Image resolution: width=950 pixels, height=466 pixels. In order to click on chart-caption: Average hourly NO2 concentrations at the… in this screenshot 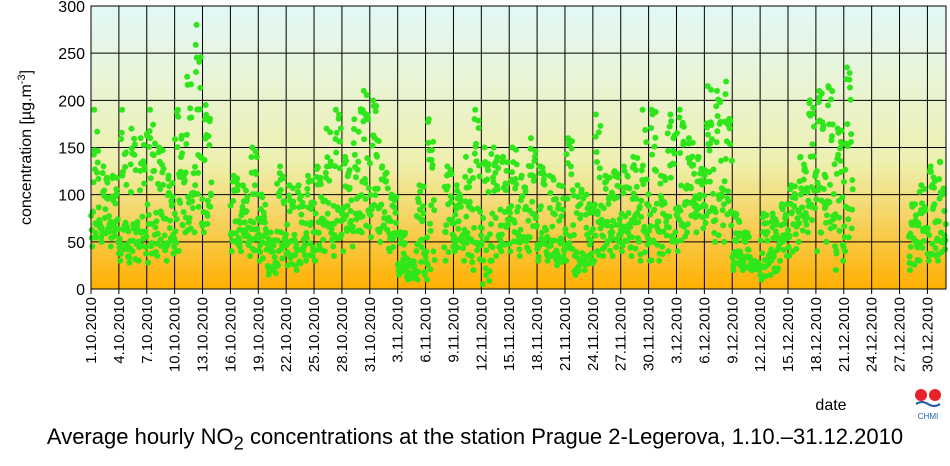, I will do `click(475, 439)`.